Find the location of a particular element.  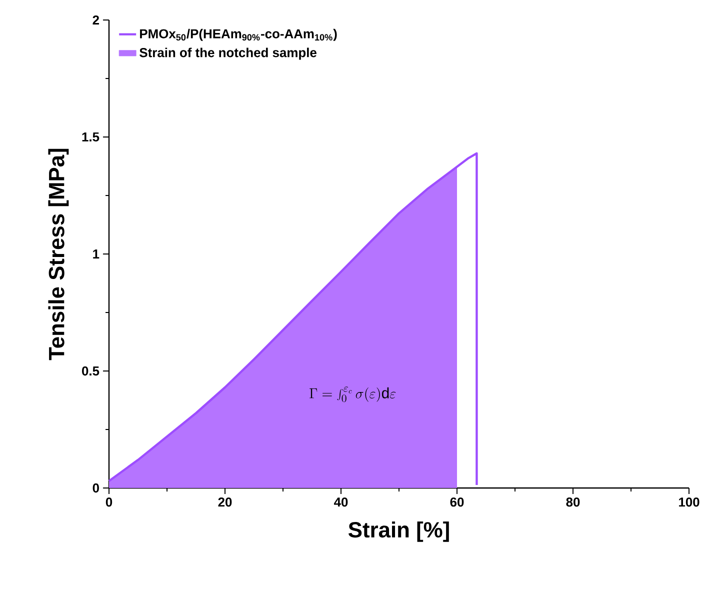

y-tick-label: 0 is located at coordinates (95, 488).